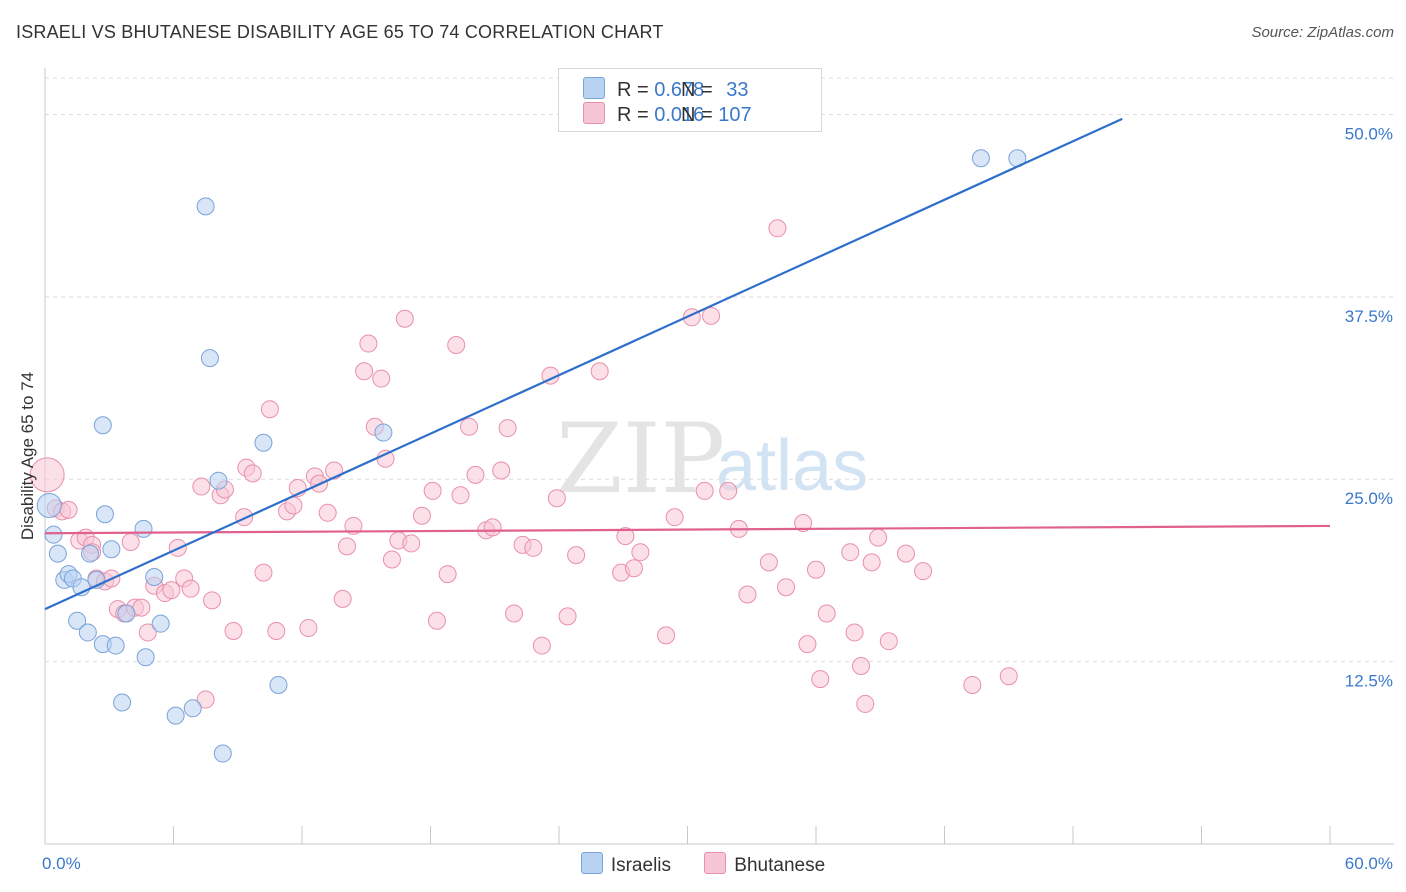 The width and height of the screenshot is (1406, 892). I want to click on bhutanese-swatch, so click(594, 113).